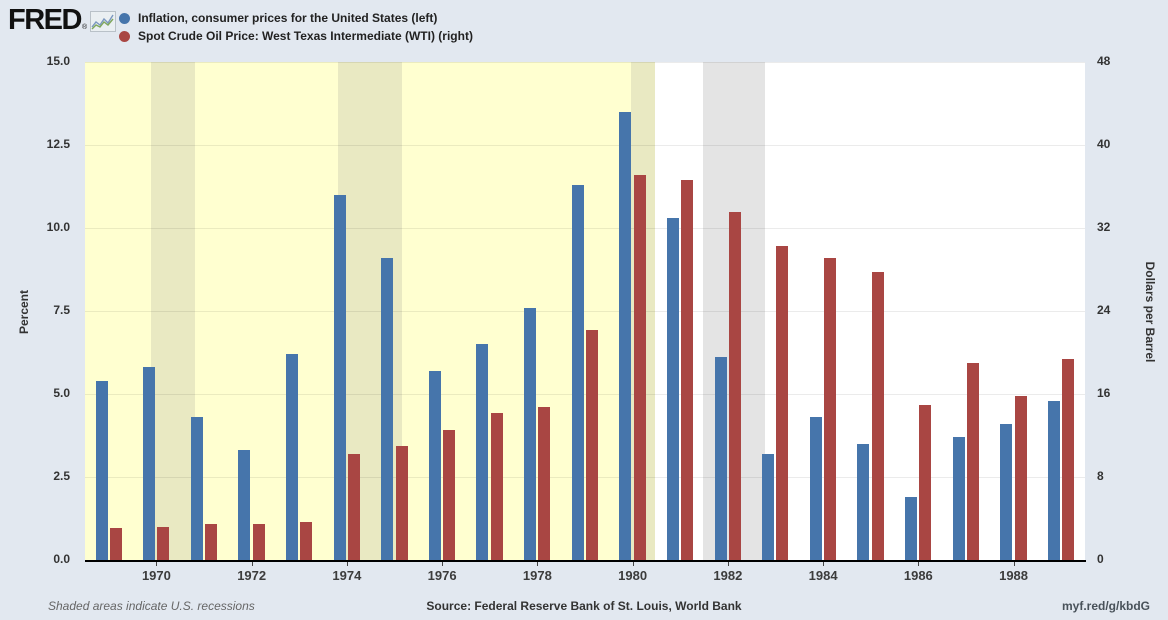 The width and height of the screenshot is (1168, 620). I want to click on bar-wti-1983, so click(782, 402).